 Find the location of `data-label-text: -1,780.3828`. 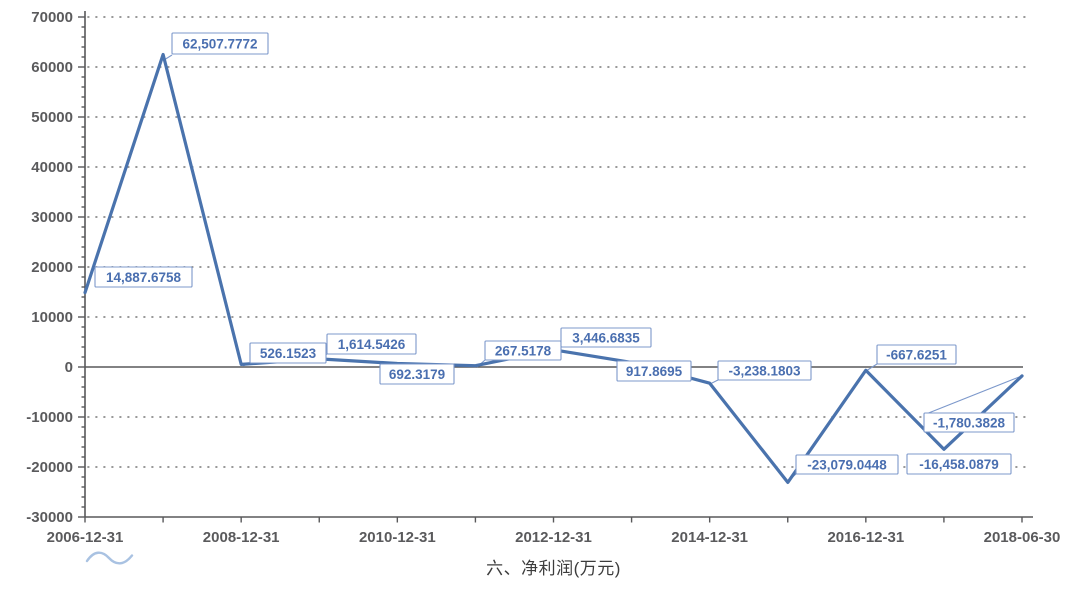

data-label-text: -1,780.3828 is located at coordinates (969, 422).